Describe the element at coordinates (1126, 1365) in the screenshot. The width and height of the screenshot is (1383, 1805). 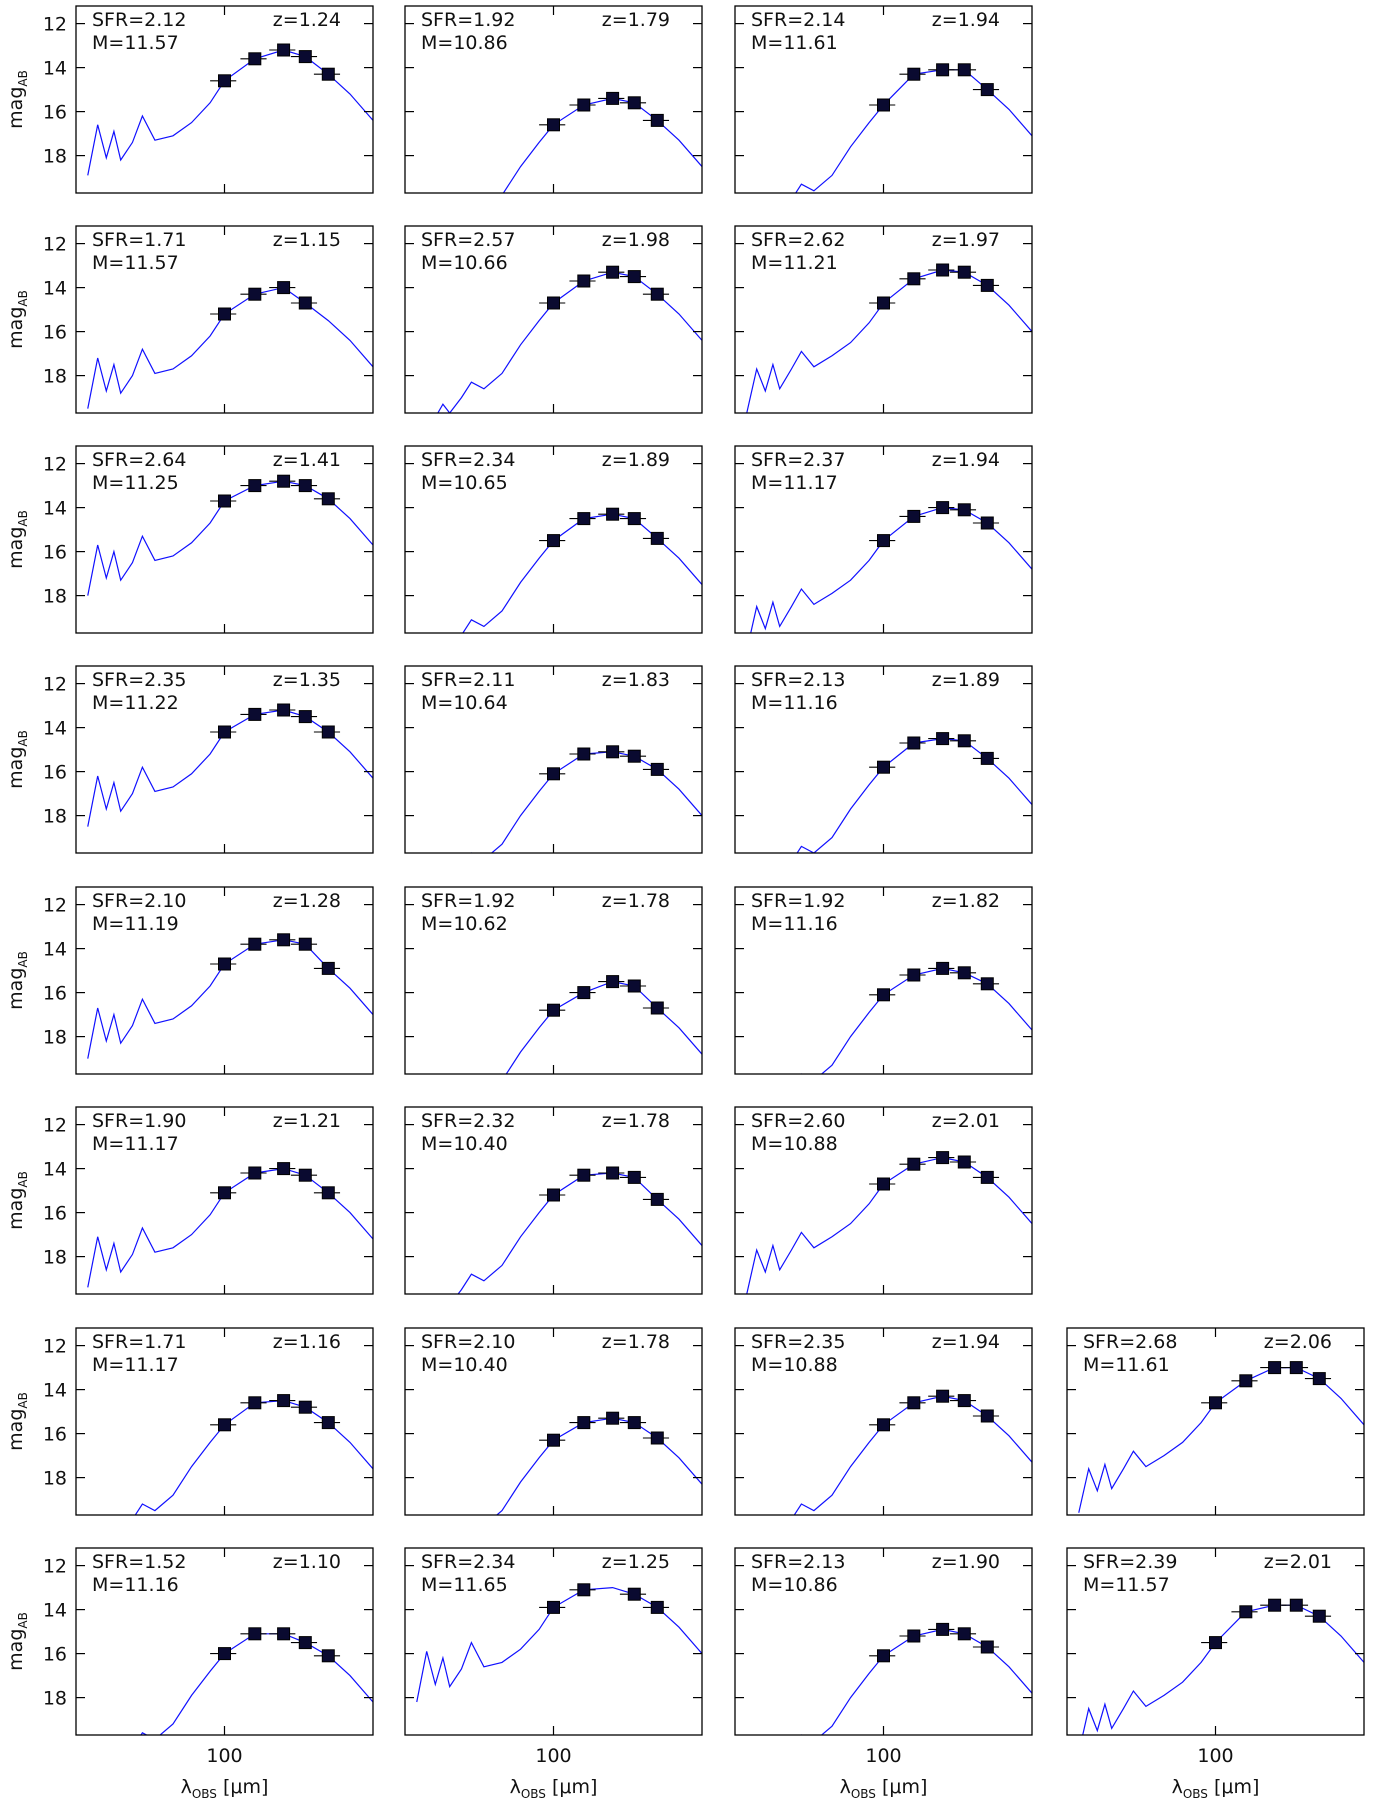
I see `mass-label: M=11.61` at that location.